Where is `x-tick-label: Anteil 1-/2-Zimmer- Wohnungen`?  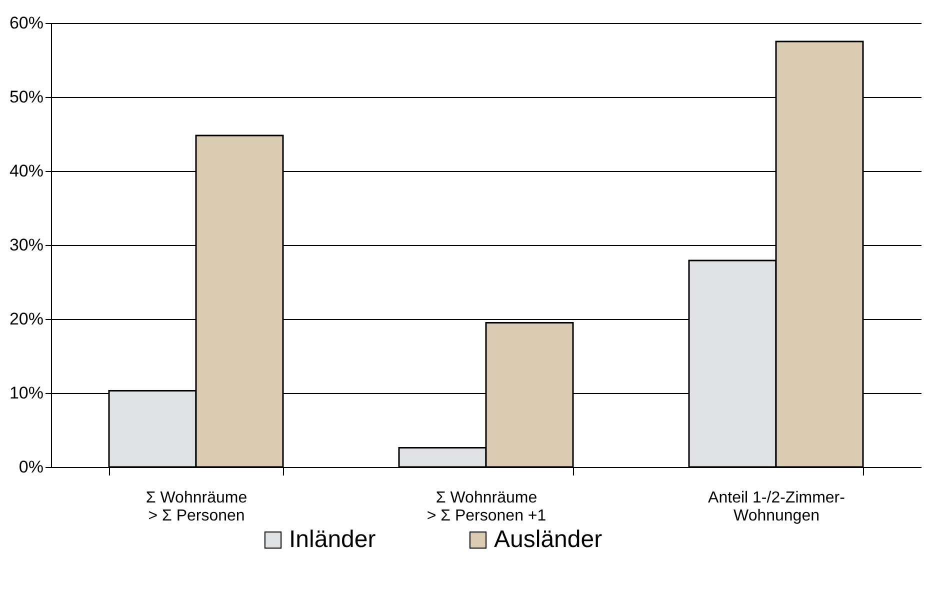 x-tick-label: Anteil 1-/2-Zimmer- Wohnungen is located at coordinates (776, 507).